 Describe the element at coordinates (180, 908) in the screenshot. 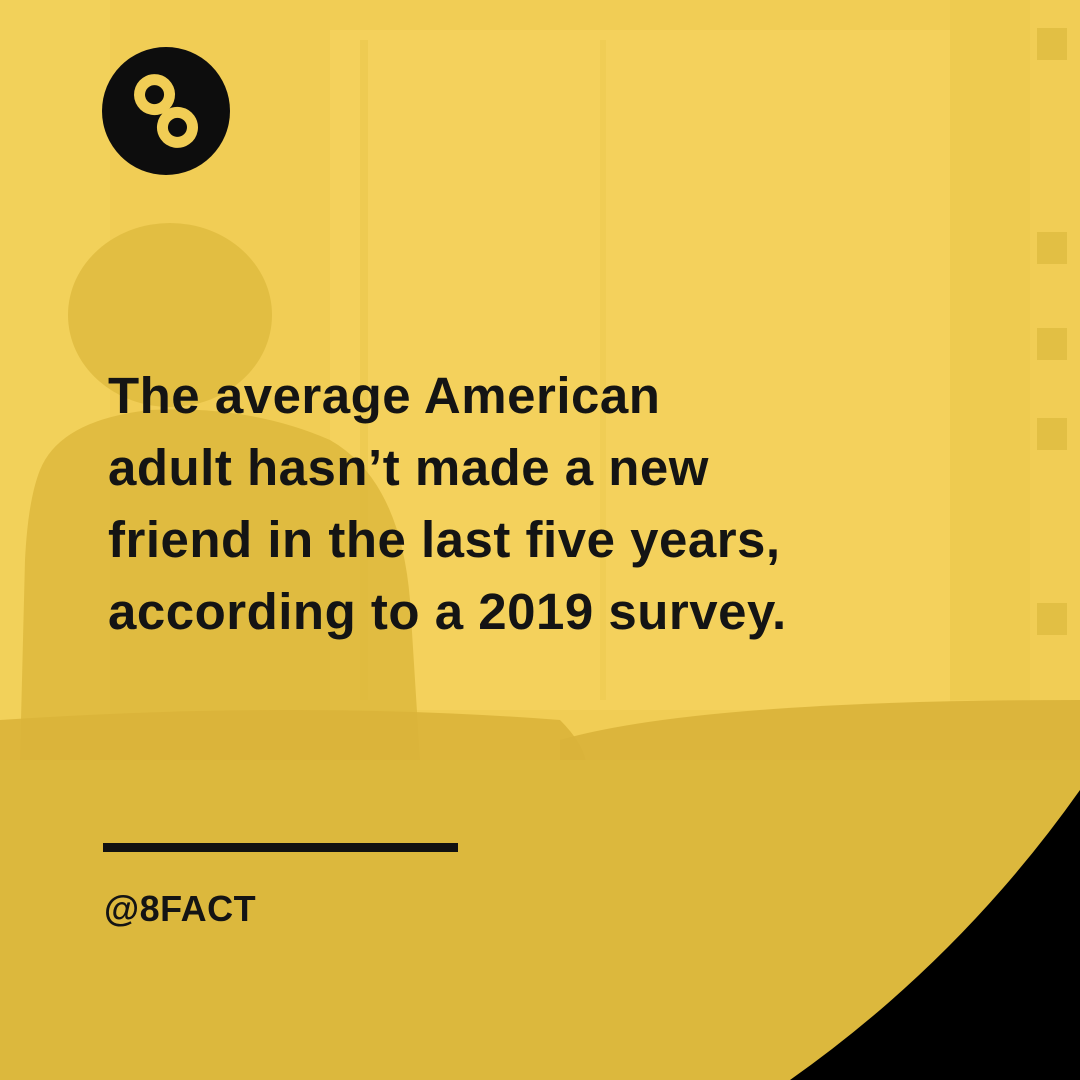

I see `brand-handle: @8FACT` at that location.